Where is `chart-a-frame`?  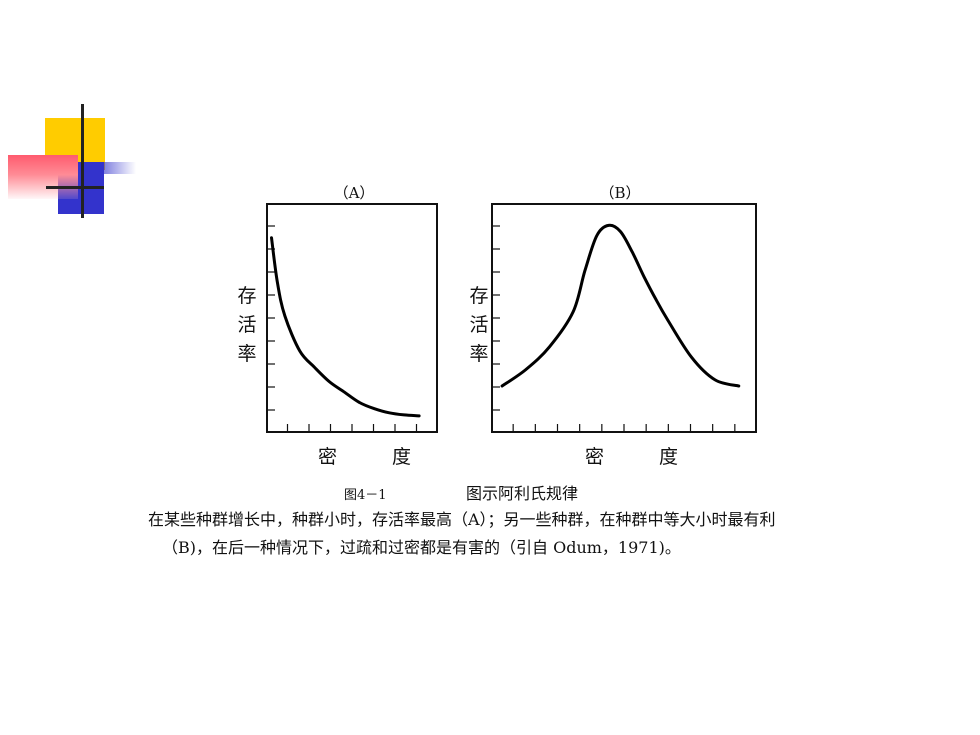
chart-a-frame is located at coordinates (352, 318).